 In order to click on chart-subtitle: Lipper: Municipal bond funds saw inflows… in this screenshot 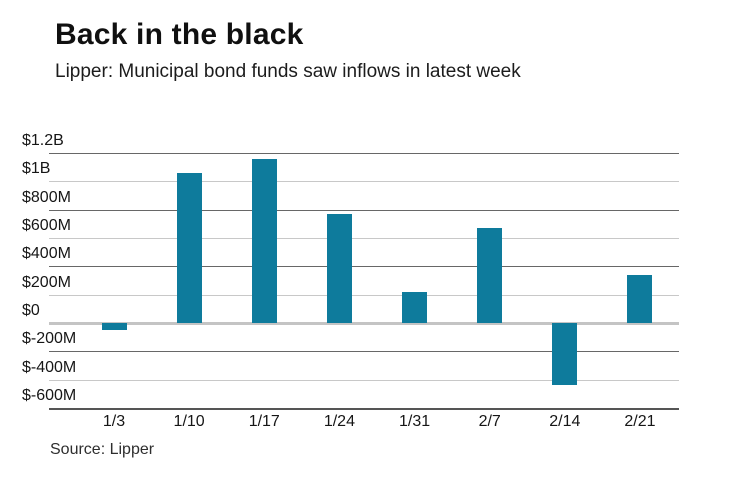, I will do `click(288, 71)`.